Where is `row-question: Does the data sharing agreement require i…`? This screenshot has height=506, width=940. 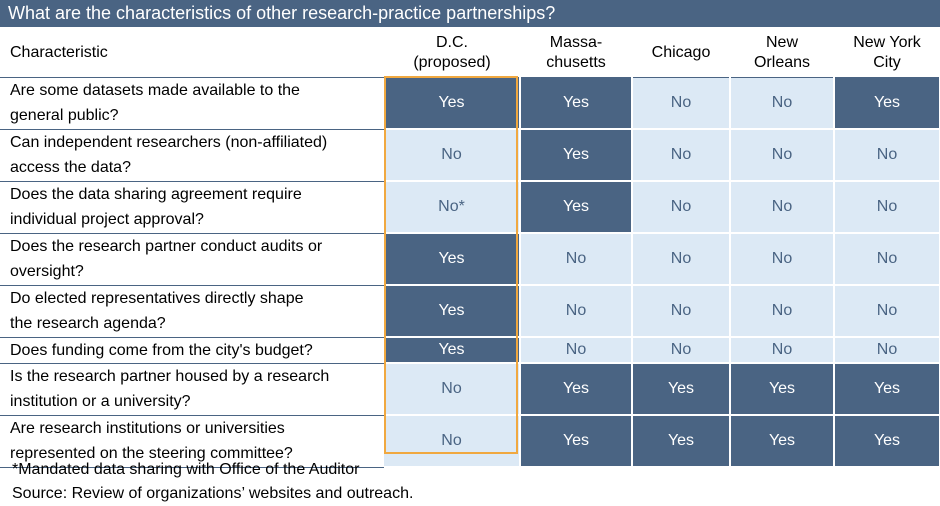
row-question: Does the data sharing agreement require i… is located at coordinates (192, 207).